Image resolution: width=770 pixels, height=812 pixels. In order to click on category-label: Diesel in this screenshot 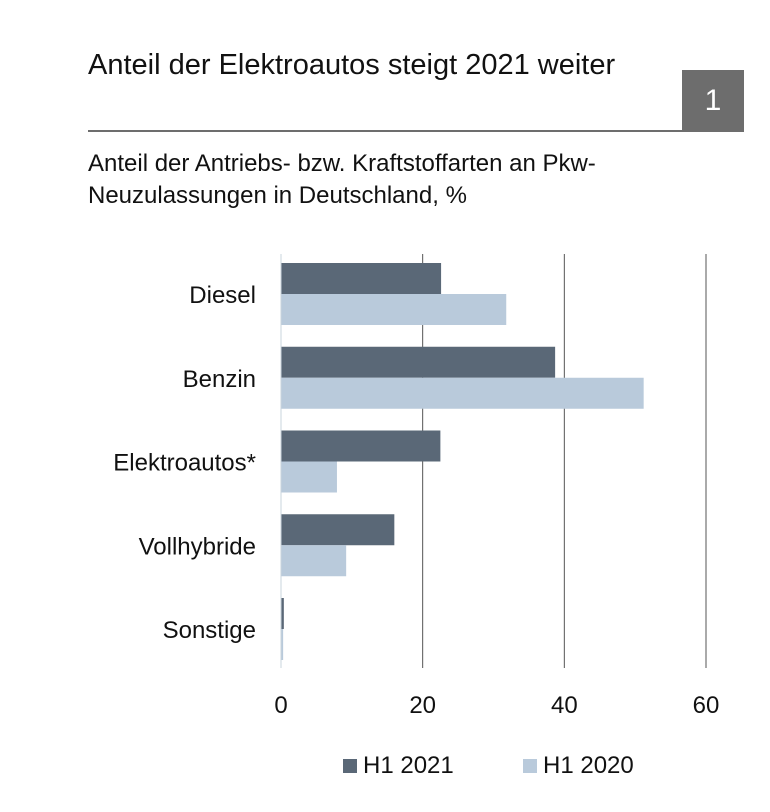, I will do `click(222, 295)`.